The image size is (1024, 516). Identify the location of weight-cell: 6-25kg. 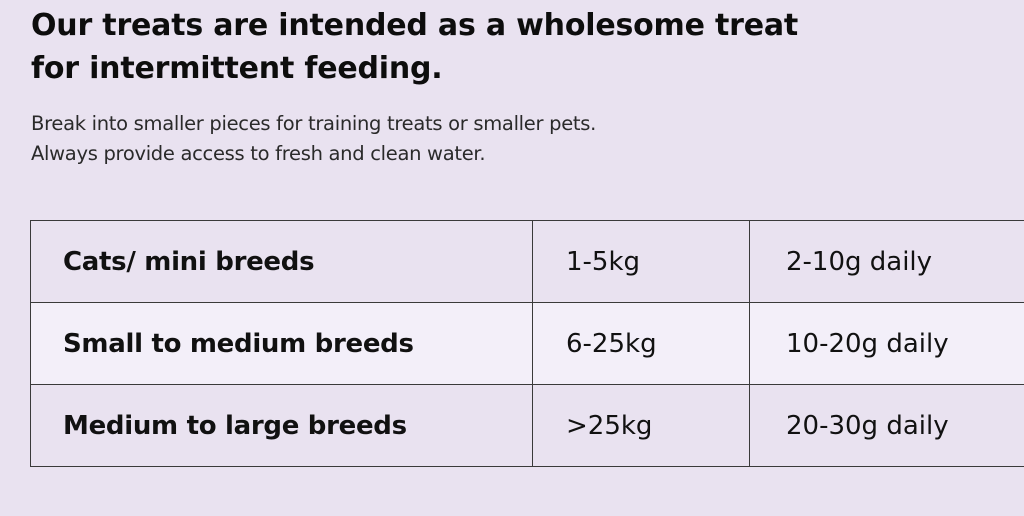
(641, 343).